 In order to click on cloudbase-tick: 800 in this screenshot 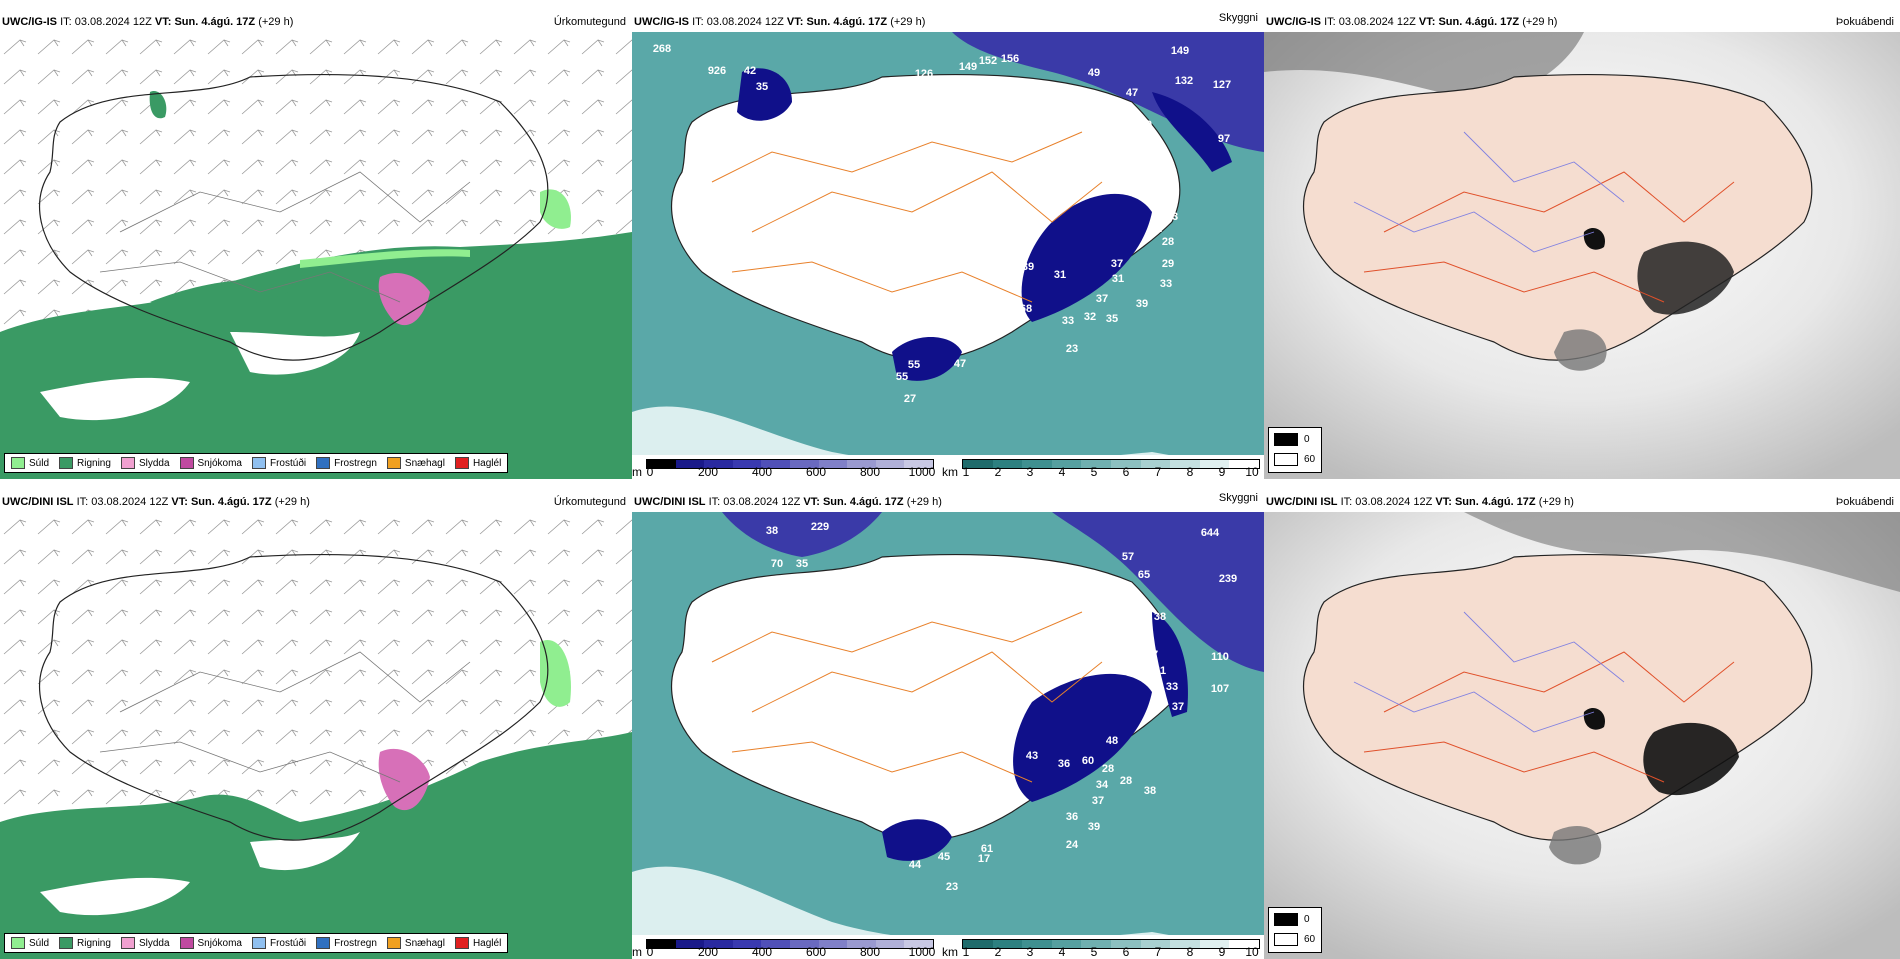, I will do `click(870, 472)`.